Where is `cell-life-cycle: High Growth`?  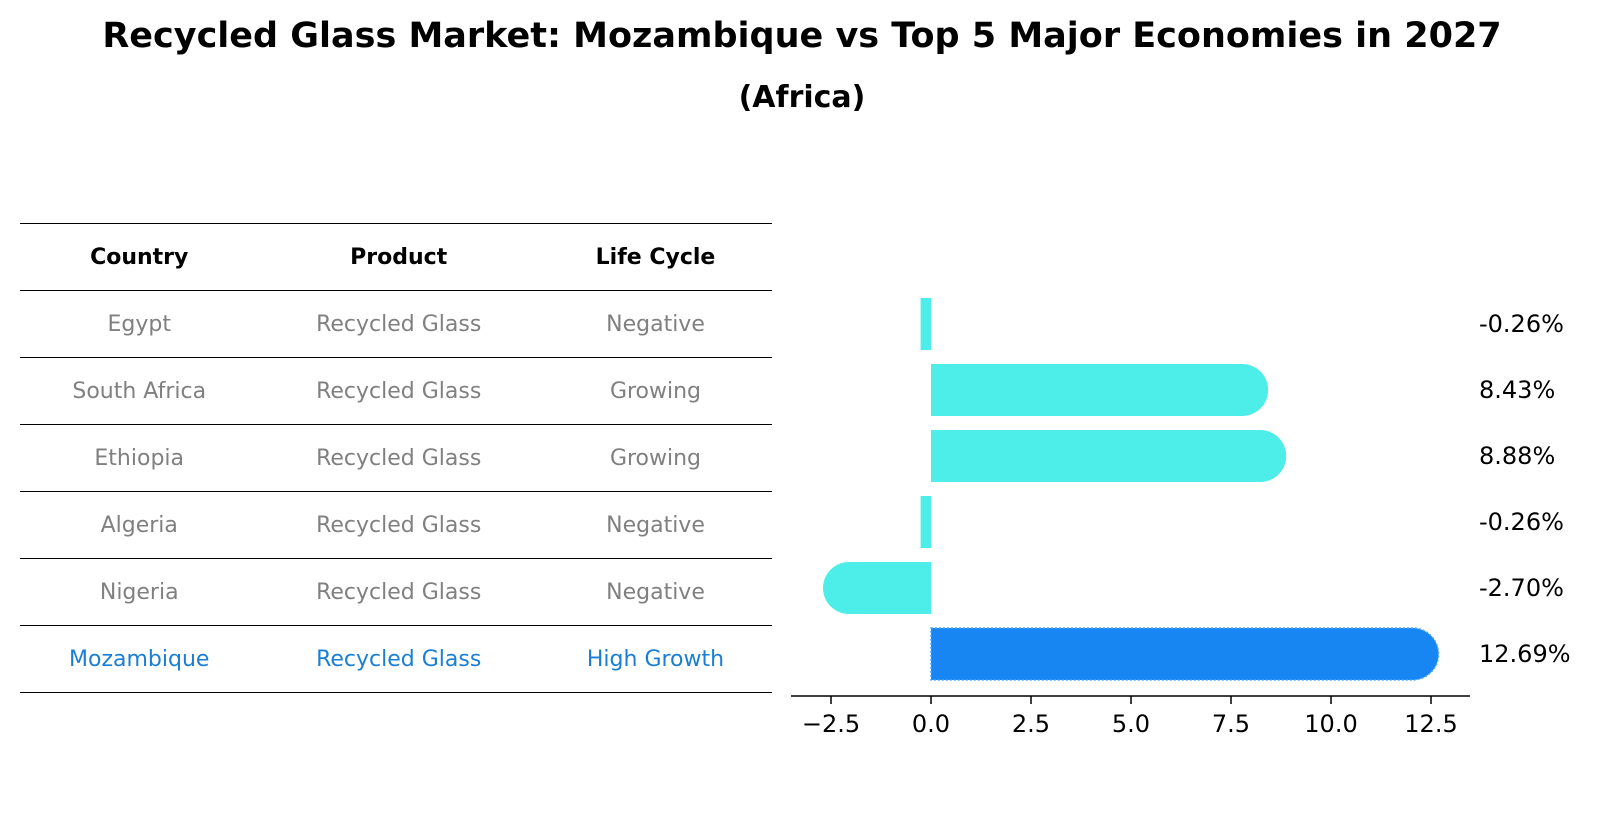
cell-life-cycle: High Growth is located at coordinates (655, 659).